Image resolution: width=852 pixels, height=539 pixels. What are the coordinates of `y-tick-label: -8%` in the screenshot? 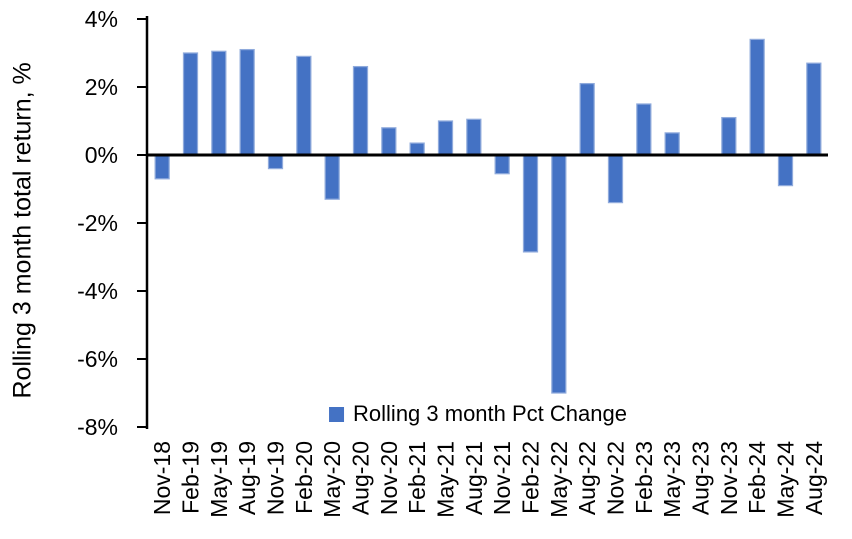 It's located at (97, 427).